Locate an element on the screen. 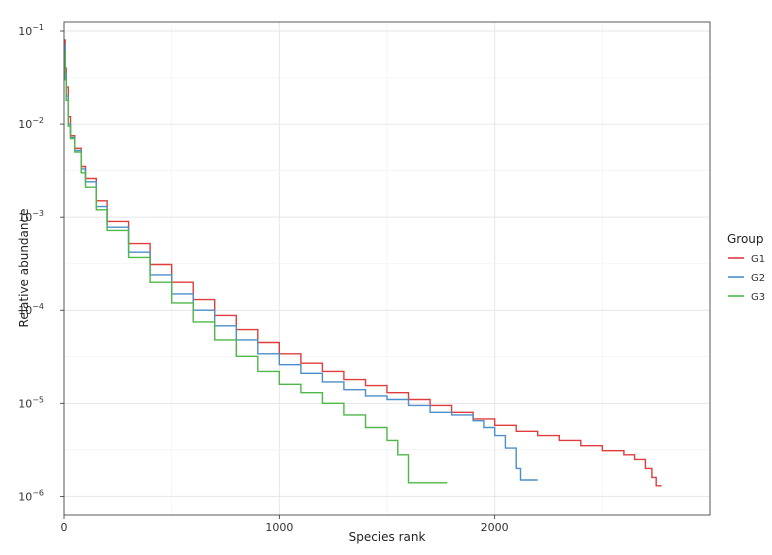 This screenshot has height=555, width=772. legend: Group G1 G2 G3 is located at coordinates (746, 267).